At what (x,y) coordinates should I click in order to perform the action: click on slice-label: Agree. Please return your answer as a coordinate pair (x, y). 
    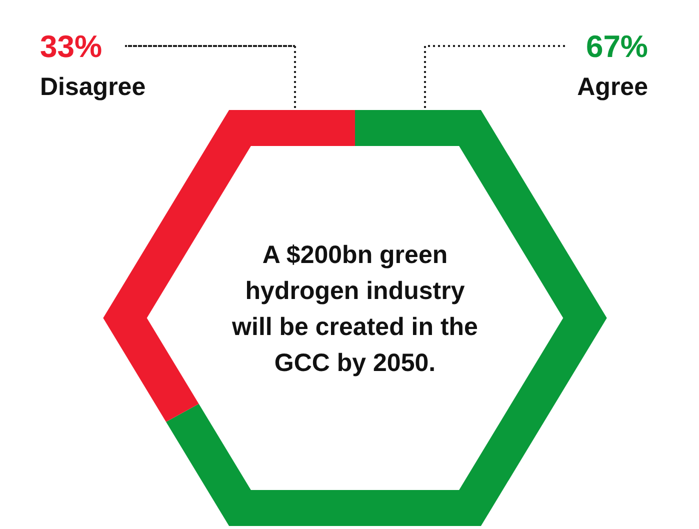
    Looking at the image, I should click on (612, 87).